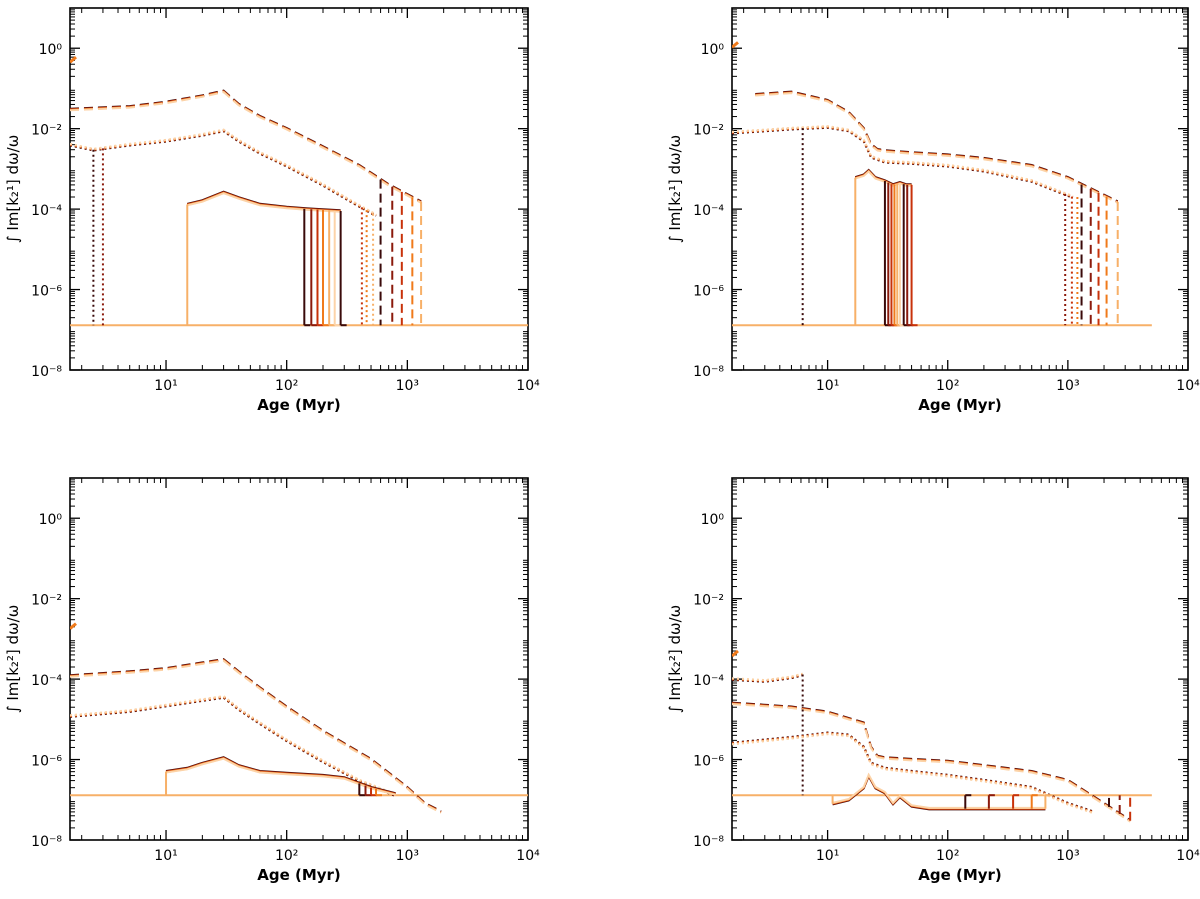 The width and height of the screenshot is (1200, 899). What do you see at coordinates (767, 677) in the screenshot?
I see `series-dotted-upper-line` at bounding box center [767, 677].